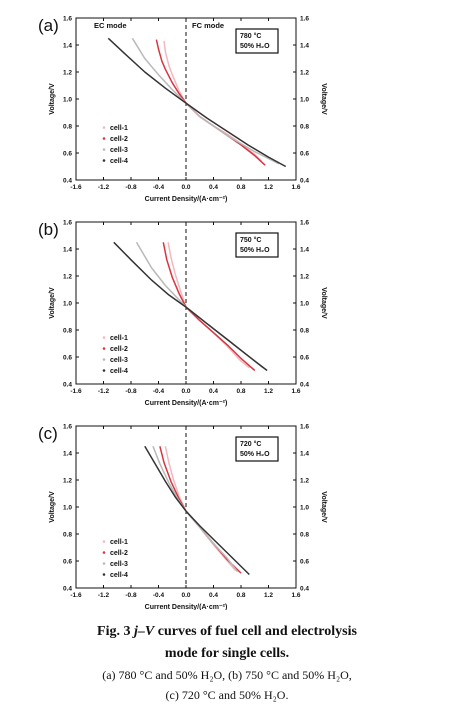 The width and height of the screenshot is (454, 727). Describe the element at coordinates (67, 46) in the screenshot. I see `y-tick-label-left: 1.4` at that location.